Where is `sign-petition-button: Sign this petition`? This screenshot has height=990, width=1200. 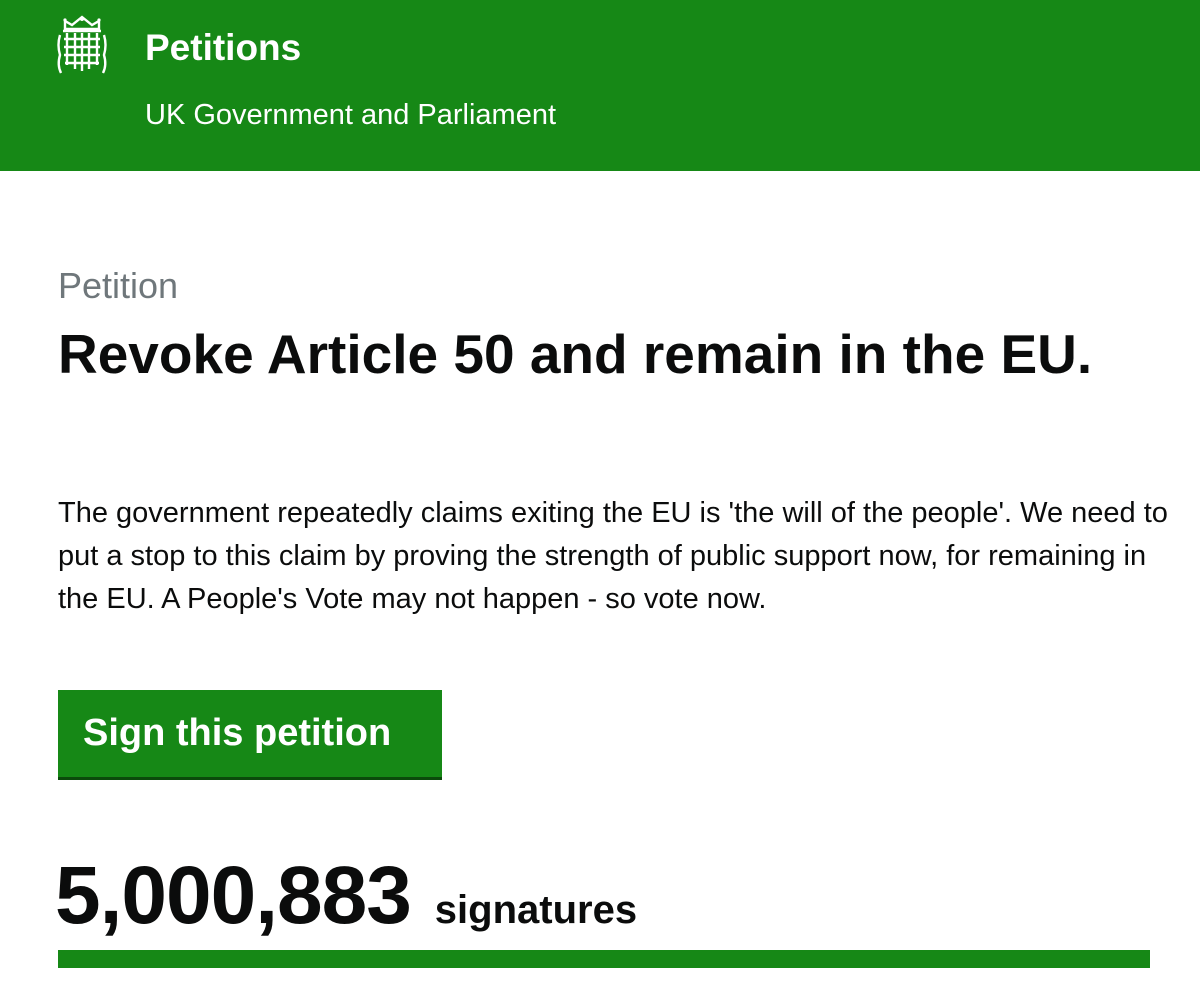 sign-petition-button: Sign this petition is located at coordinates (250, 735).